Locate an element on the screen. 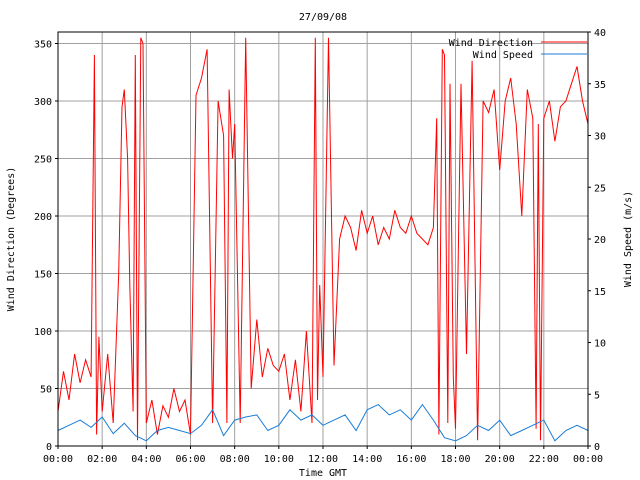  x-tick-label: 14:00 is located at coordinates (367, 459).